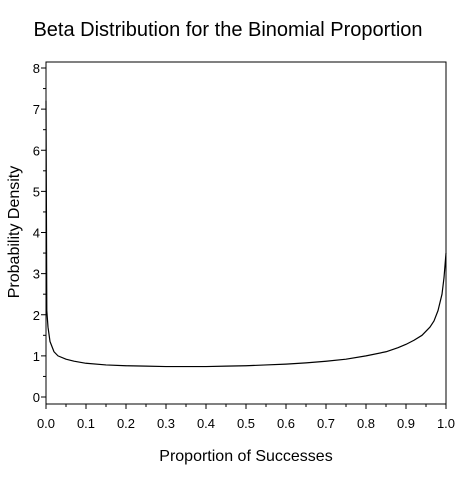 Image resolution: width=470 pixels, height=487 pixels. What do you see at coordinates (36, 233) in the screenshot?
I see `y-tick-label: 4` at bounding box center [36, 233].